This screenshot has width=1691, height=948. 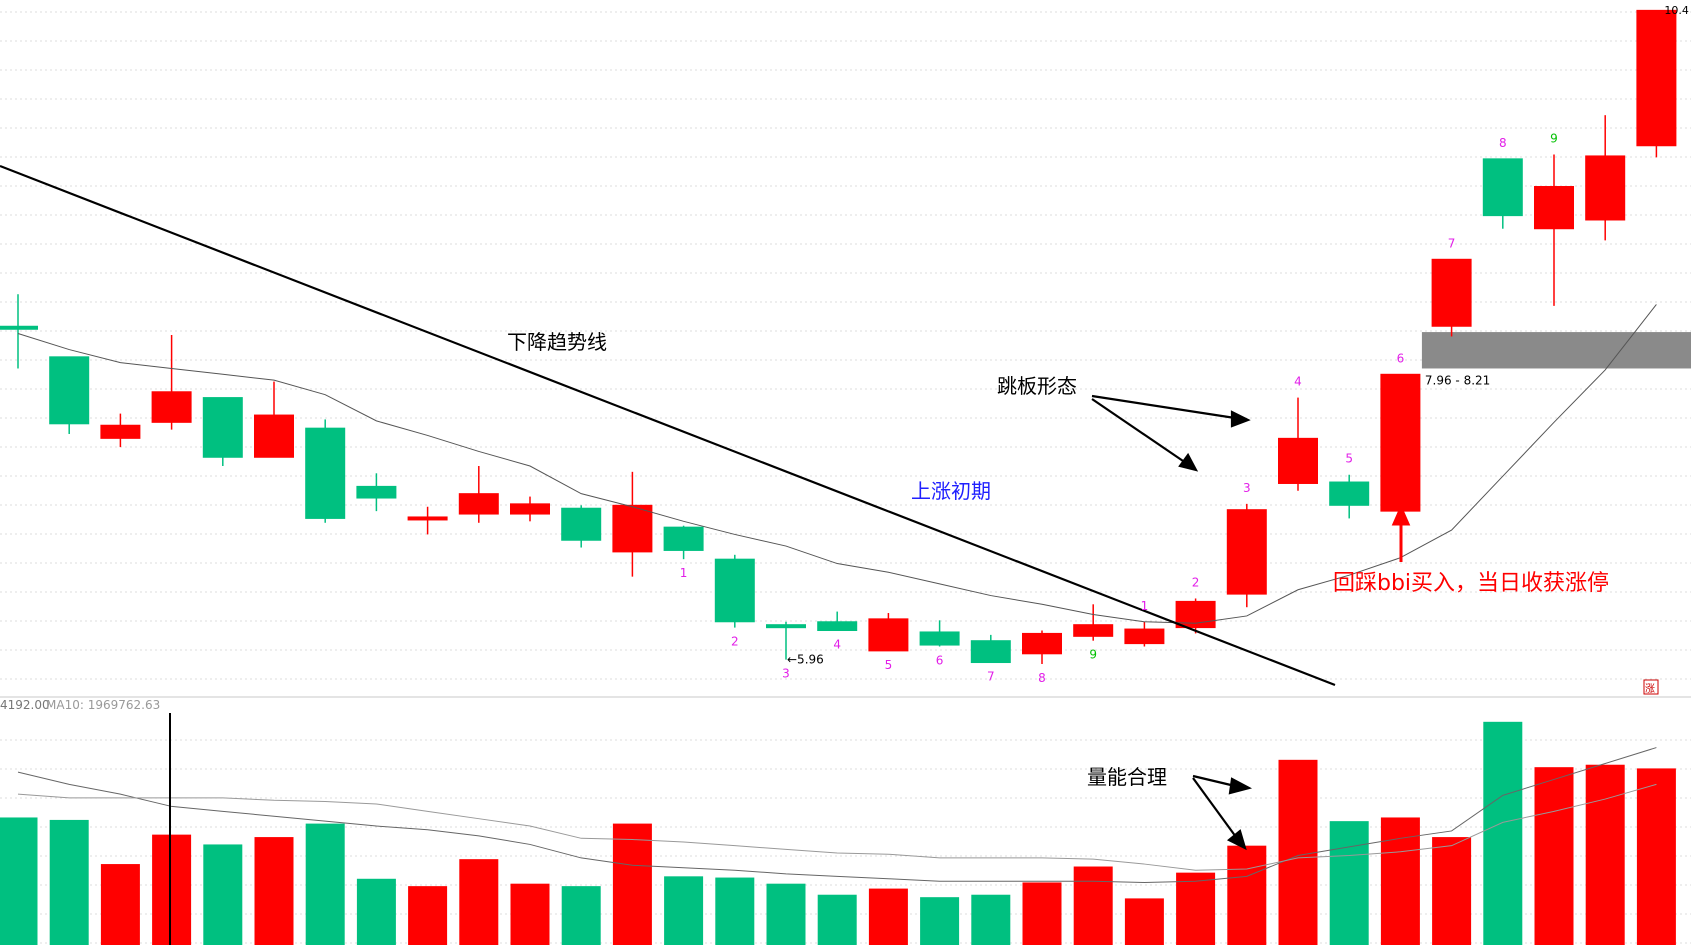 What do you see at coordinates (1471, 583) in the screenshot?
I see `buy-signal-label: 回踩bbi买入，当日收获涨停` at bounding box center [1471, 583].